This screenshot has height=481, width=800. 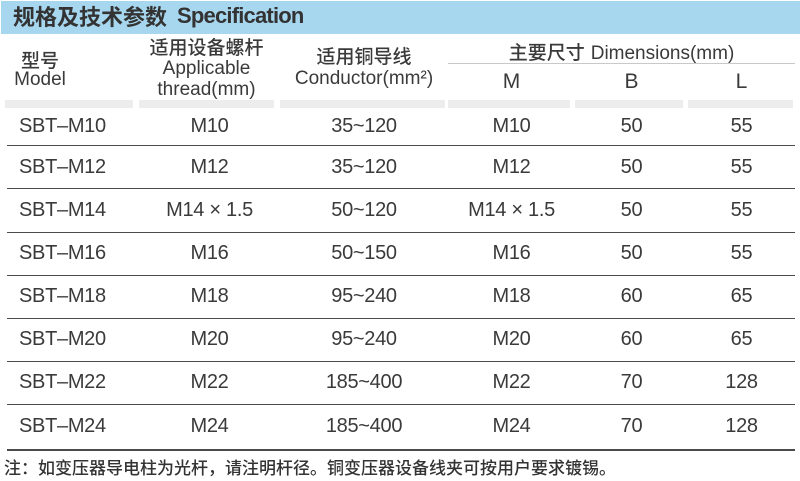 What do you see at coordinates (511, 166) in the screenshot?
I see `cell-m: M12` at bounding box center [511, 166].